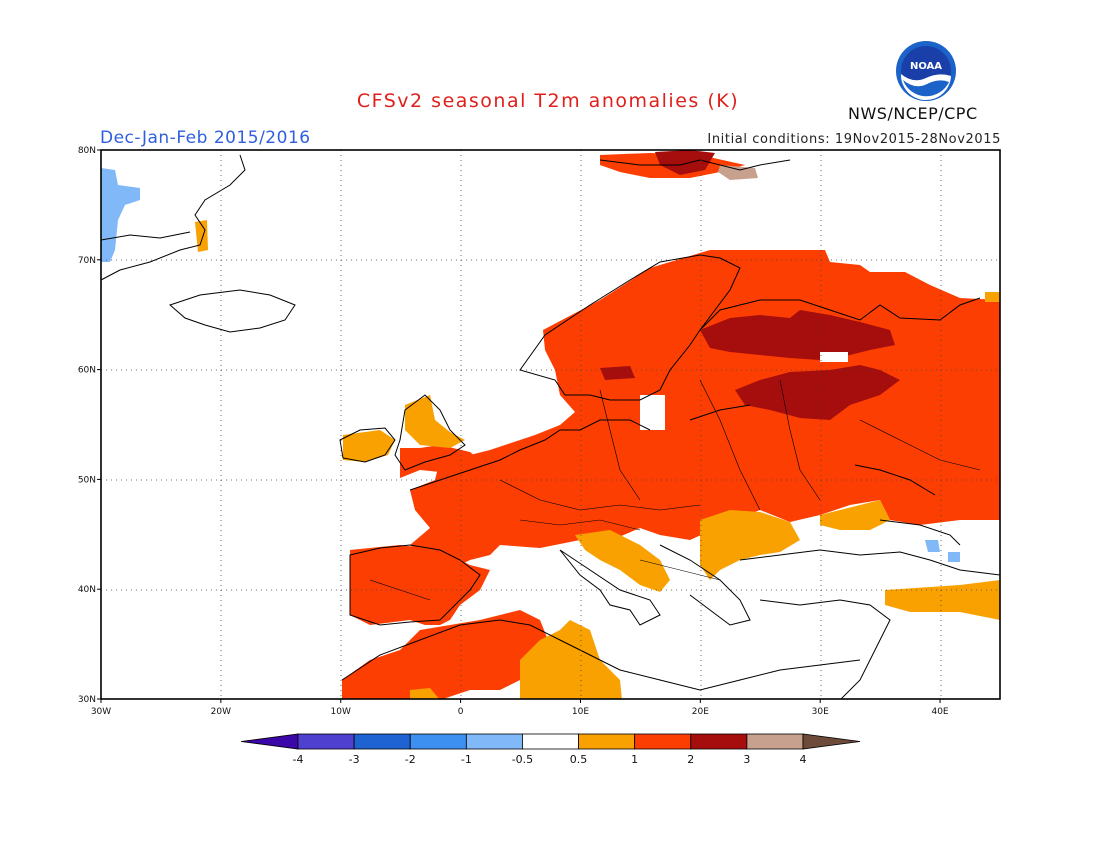 Image resolution: width=1100 pixels, height=850 pixels. I want to click on colorbar: -4 -3 -2 -1 -0.5 0.5 1 2 3 4, so click(550, 749).